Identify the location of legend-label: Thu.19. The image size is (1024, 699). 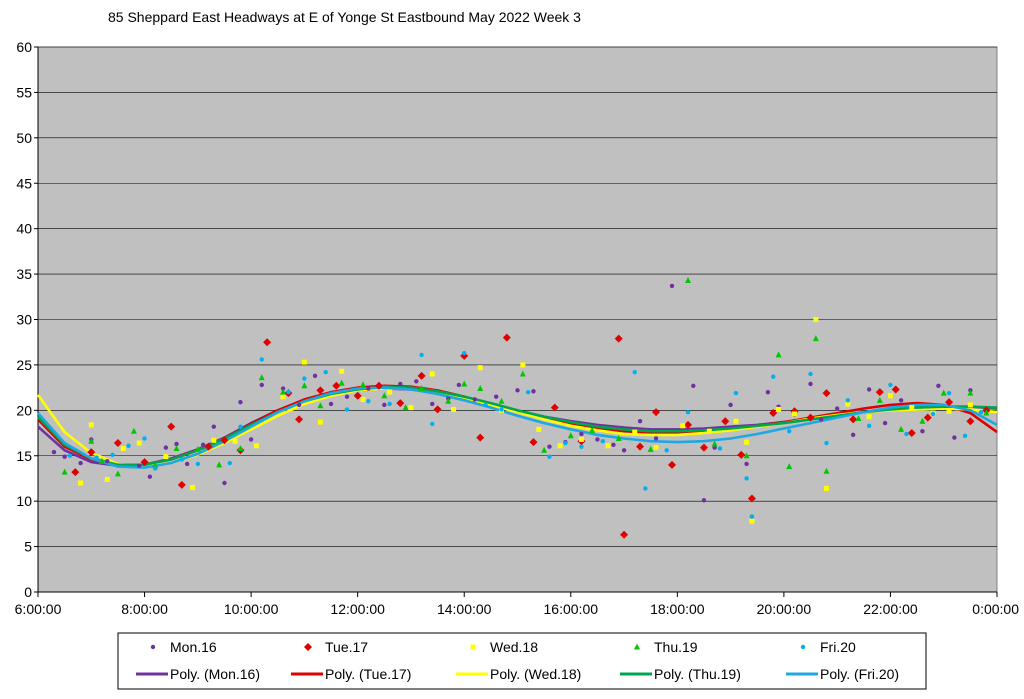
(676, 647).